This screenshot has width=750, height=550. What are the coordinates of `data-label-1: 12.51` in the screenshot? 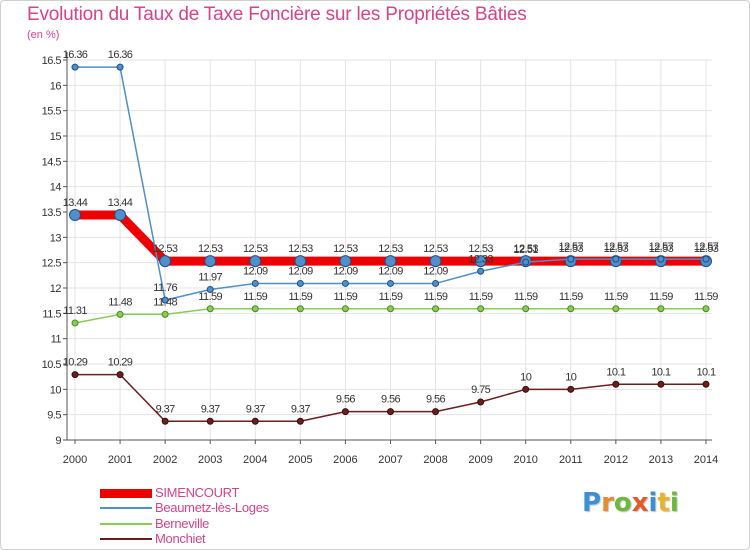 It's located at (525, 250).